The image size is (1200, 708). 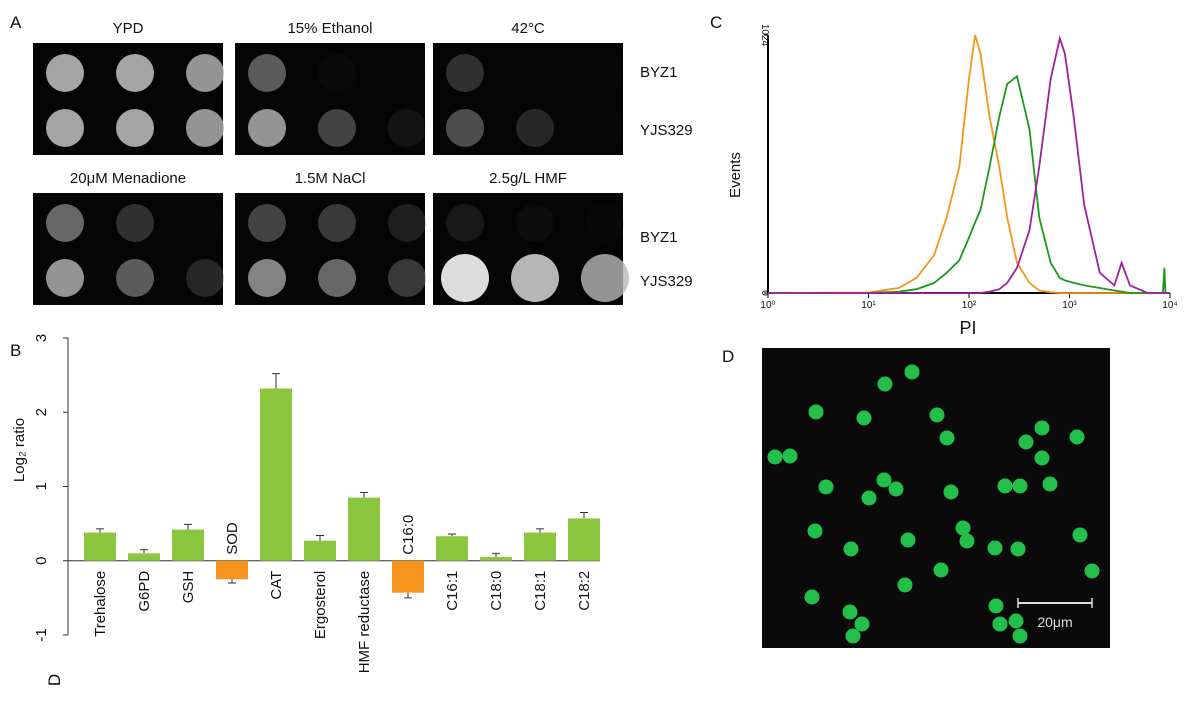 I want to click on category-label: C16:0, so click(x=408, y=535).